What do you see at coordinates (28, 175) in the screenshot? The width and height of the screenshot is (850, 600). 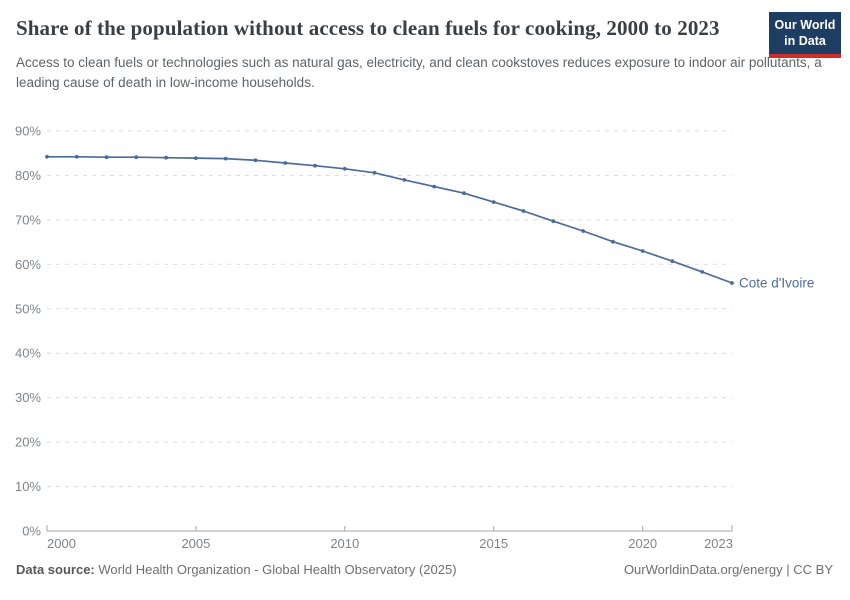 I see `y-axis-tick-label: 80%` at bounding box center [28, 175].